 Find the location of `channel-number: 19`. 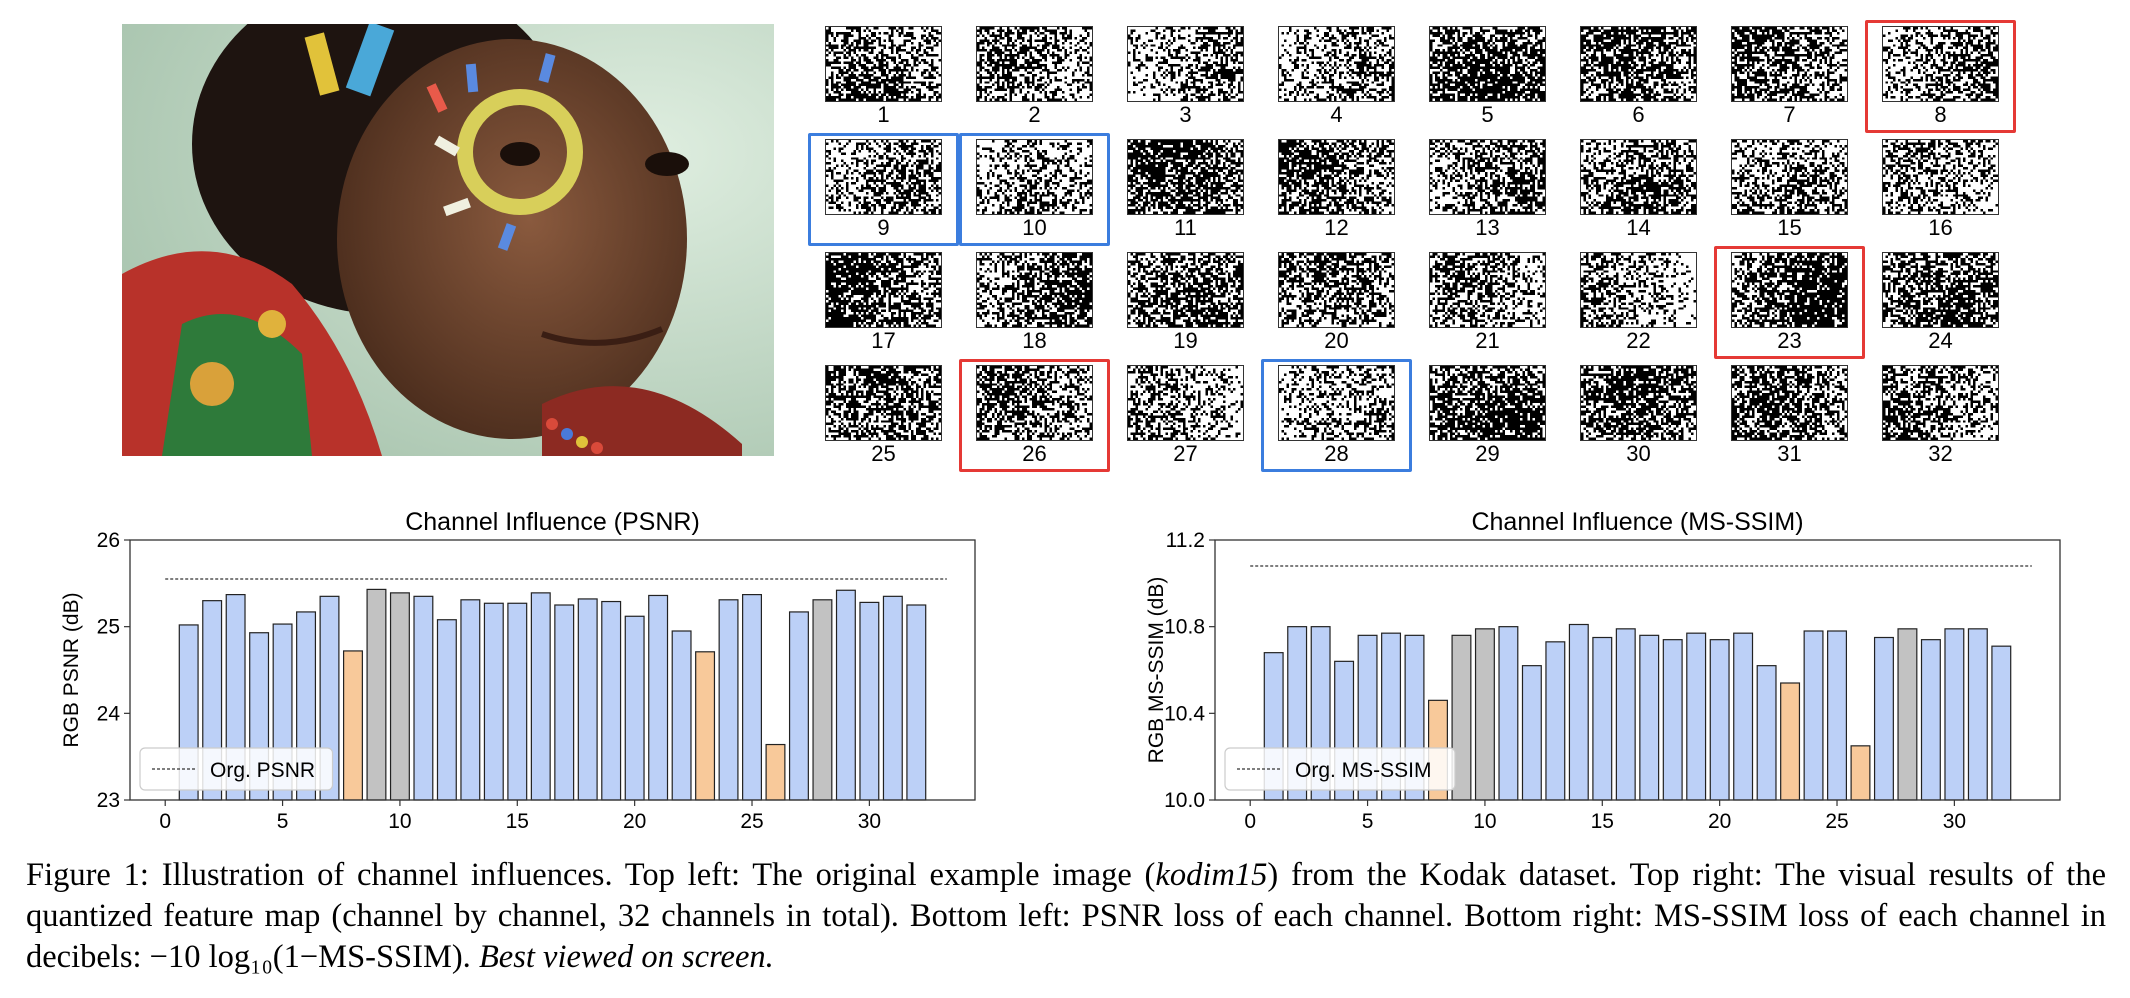

channel-number: 19 is located at coordinates (1185, 340).